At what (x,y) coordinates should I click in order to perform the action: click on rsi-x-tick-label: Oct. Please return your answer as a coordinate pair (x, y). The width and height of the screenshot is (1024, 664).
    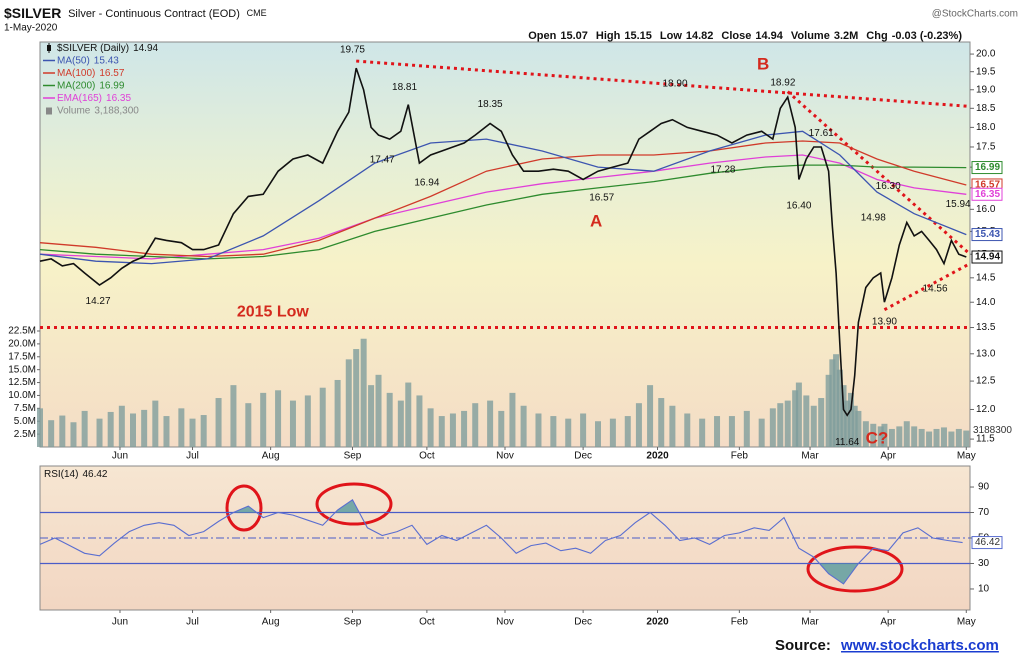
    Looking at the image, I should click on (427, 622).